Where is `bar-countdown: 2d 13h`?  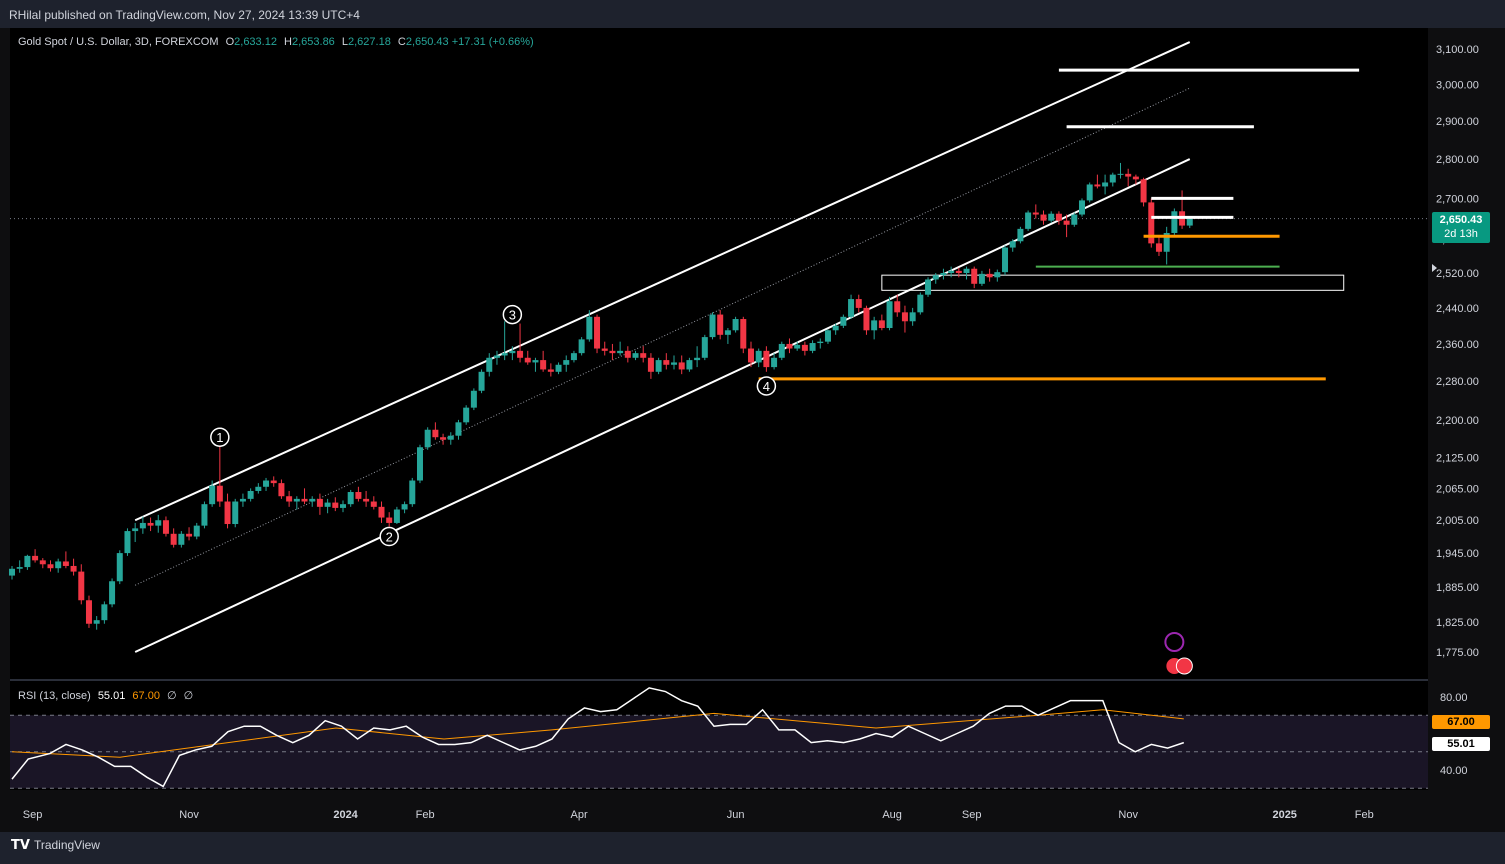
bar-countdown: 2d 13h is located at coordinates (1461, 234).